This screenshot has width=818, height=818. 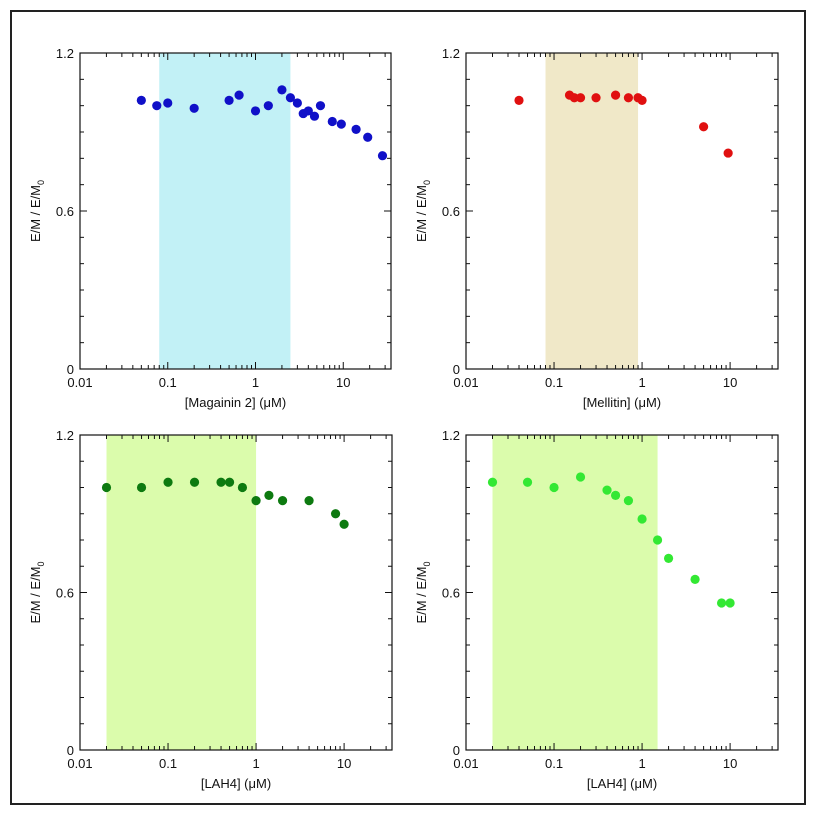 I want to click on x-axis-label: [Magainin 2] (μM), so click(x=235, y=402).